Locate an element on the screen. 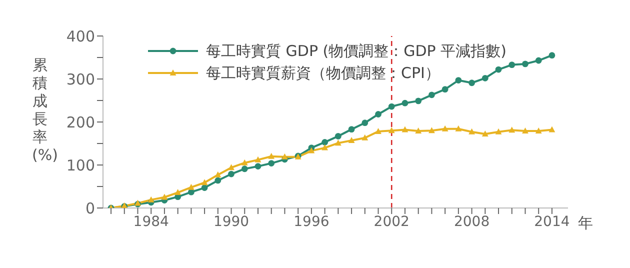 The height and width of the screenshot is (268, 630). y-tick-label: 200 is located at coordinates (80, 122).